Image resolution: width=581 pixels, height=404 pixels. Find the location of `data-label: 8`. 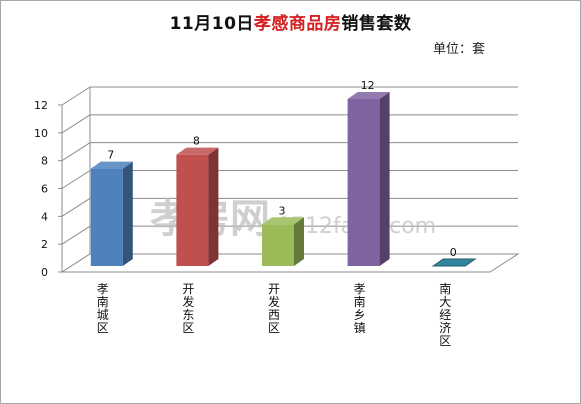

data-label: 8 is located at coordinates (196, 141).